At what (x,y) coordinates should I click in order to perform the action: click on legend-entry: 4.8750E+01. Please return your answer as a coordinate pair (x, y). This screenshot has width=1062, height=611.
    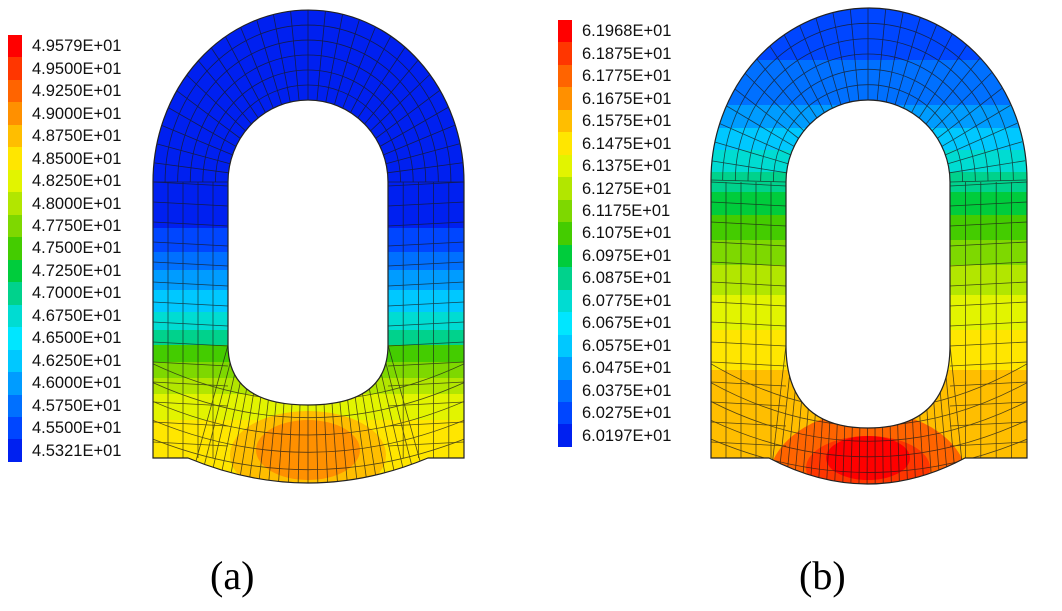
    Looking at the image, I should click on (65, 136).